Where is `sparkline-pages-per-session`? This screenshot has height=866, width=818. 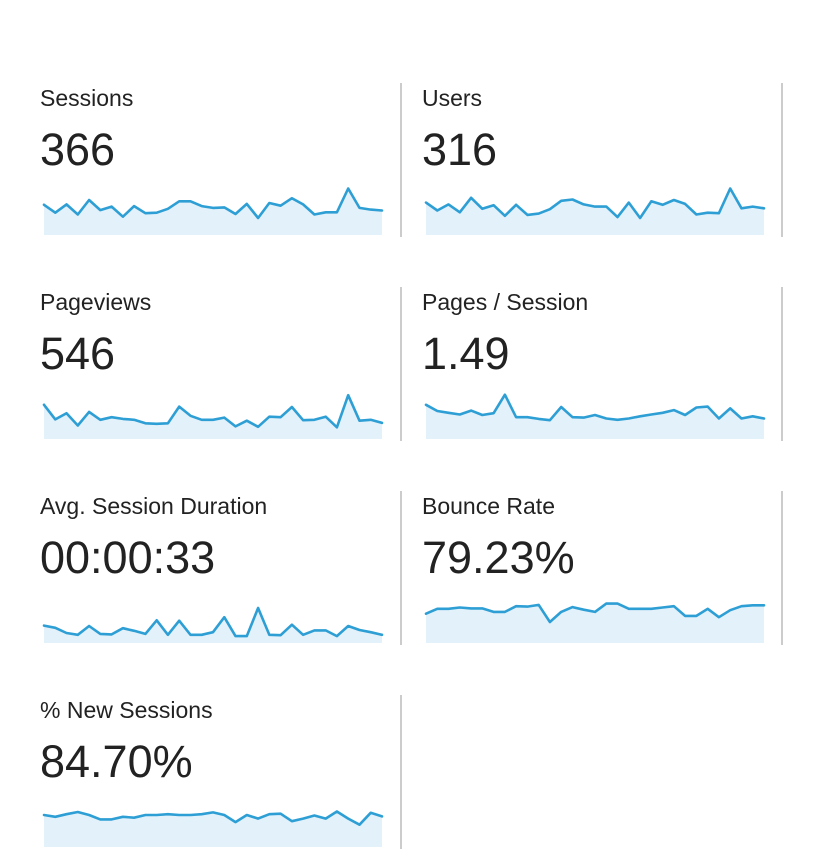
sparkline-pages-per-session is located at coordinates (595, 416).